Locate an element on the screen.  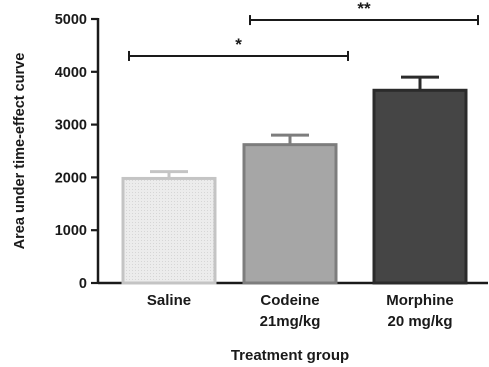
y-tick-label: 5000 is located at coordinates (71, 20).